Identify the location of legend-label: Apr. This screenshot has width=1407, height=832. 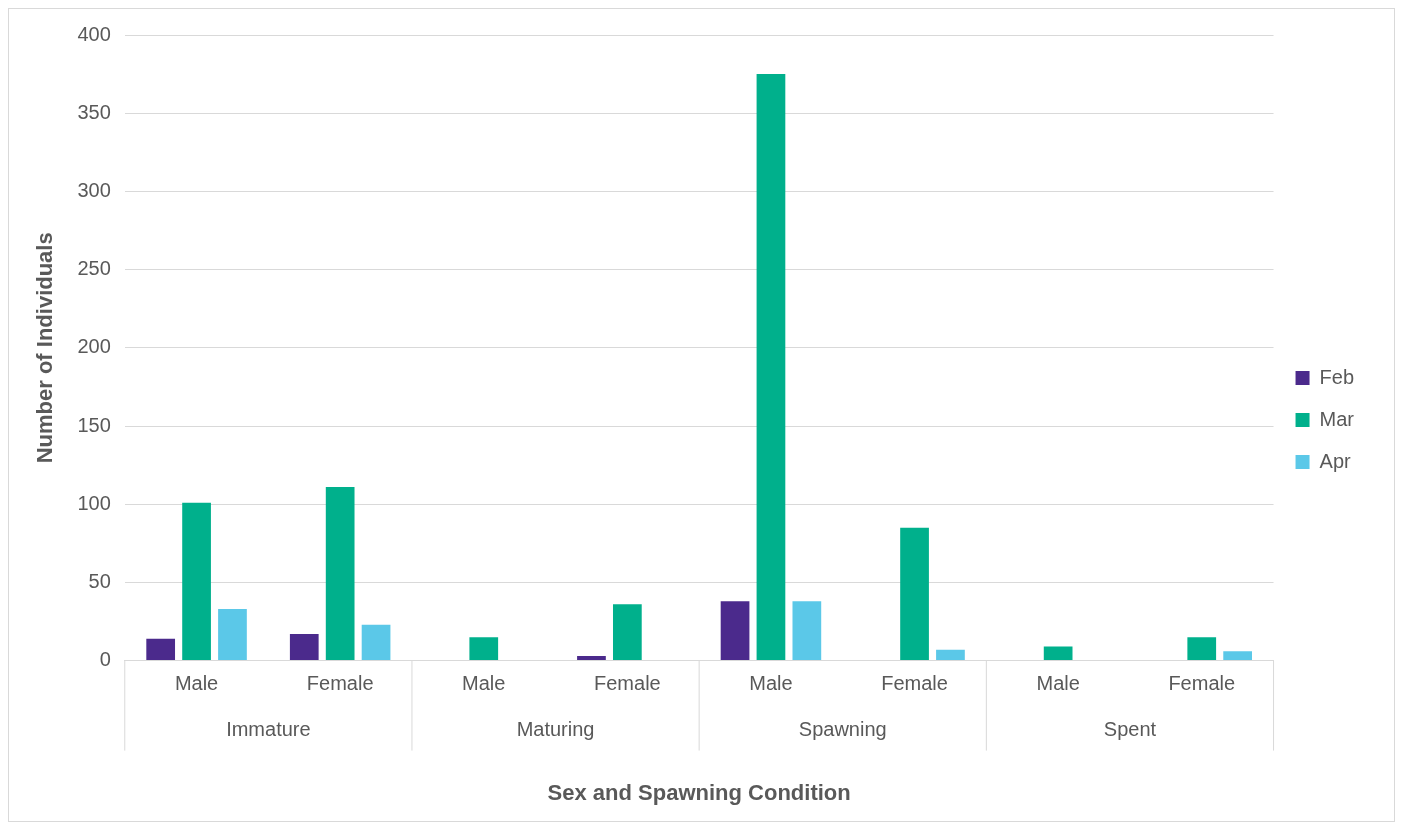
(1335, 460).